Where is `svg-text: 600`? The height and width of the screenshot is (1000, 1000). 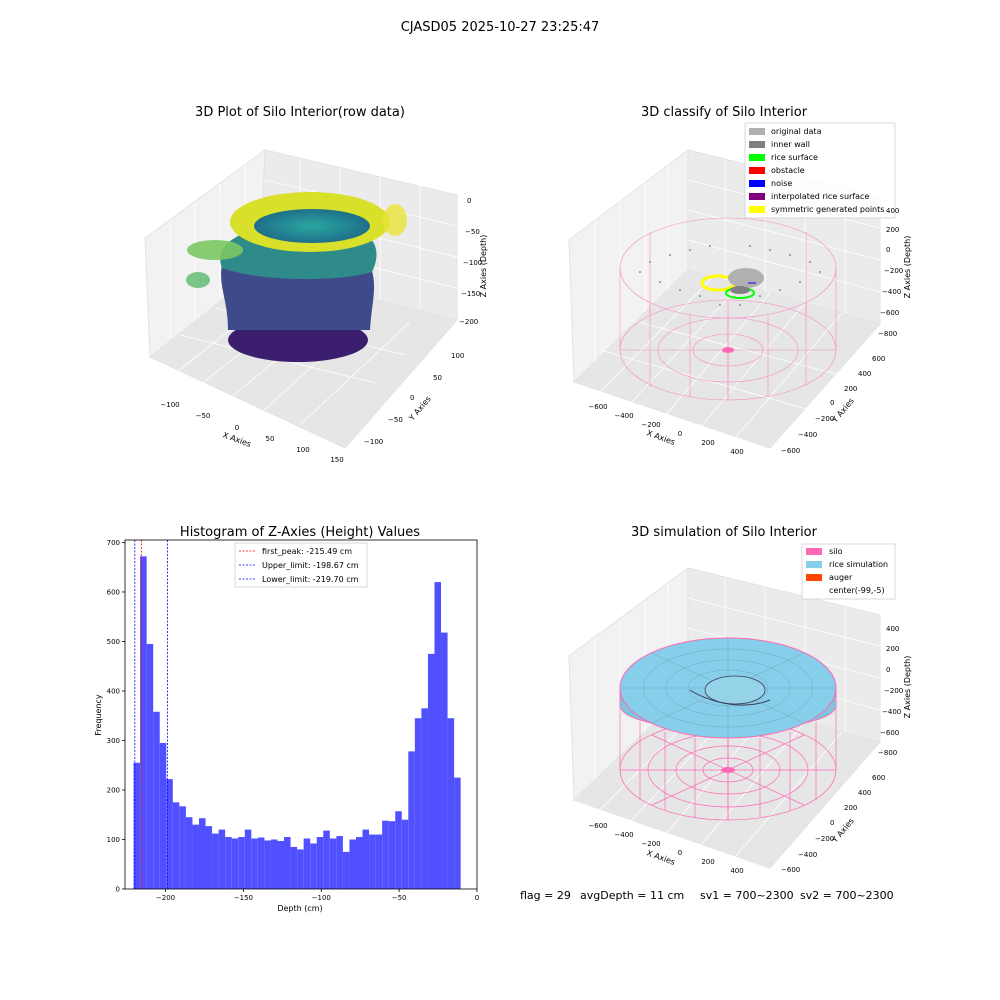
svg-text: 600 is located at coordinates (878, 778).